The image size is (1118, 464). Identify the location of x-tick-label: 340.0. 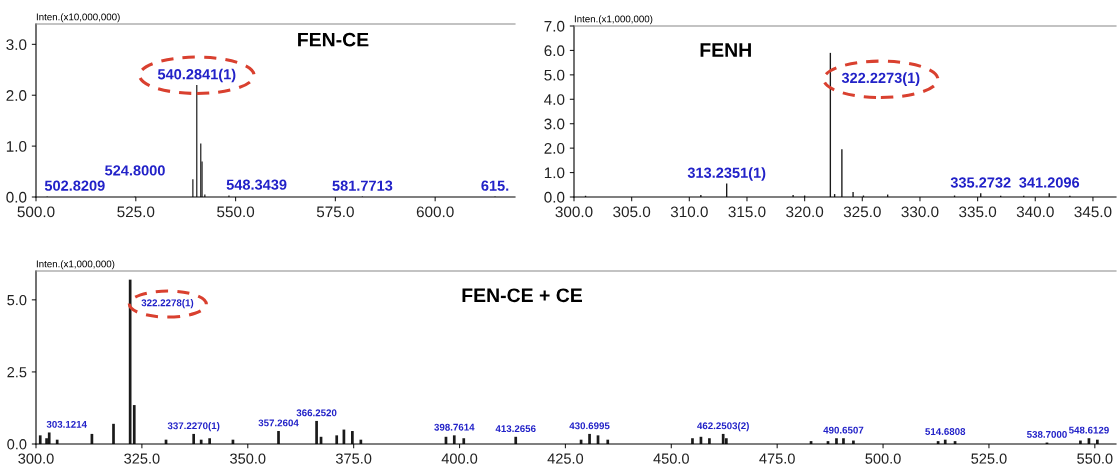
(1035, 212).